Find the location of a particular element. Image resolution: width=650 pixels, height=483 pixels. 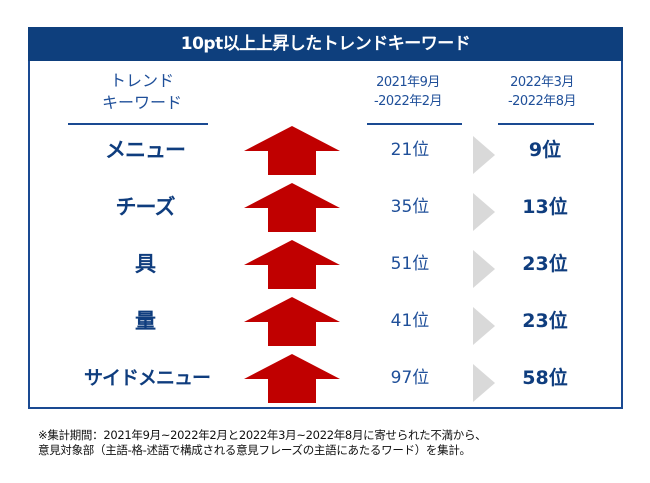

column-header-period2: 2022年3月 -2022年8月 is located at coordinates (542, 92).